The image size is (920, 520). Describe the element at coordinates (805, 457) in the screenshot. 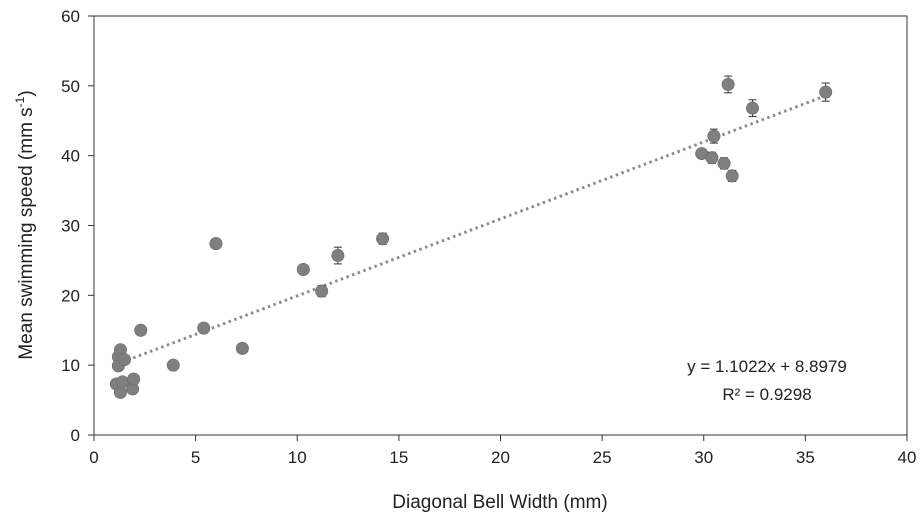

I see `x-tick-label: 35` at that location.